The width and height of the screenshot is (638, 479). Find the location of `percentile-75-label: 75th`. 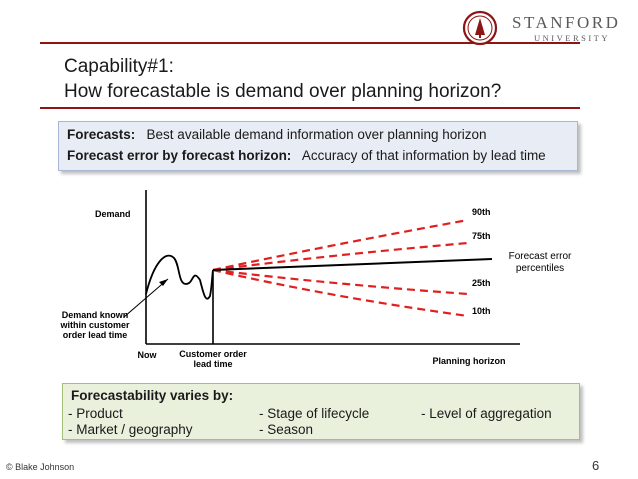

percentile-75-label: 75th is located at coordinates (481, 236).